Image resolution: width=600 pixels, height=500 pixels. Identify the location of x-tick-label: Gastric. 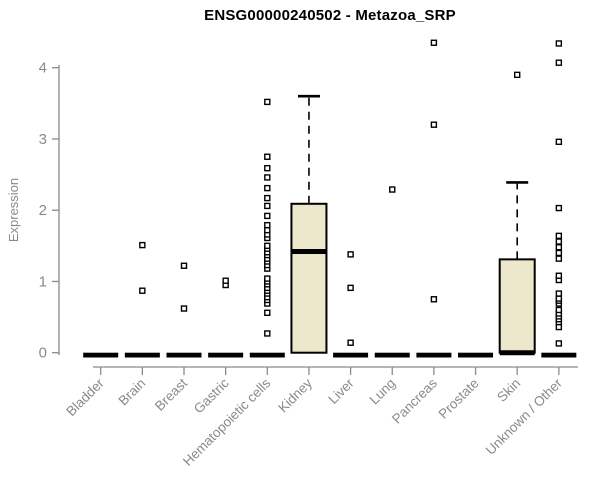
(211, 395).